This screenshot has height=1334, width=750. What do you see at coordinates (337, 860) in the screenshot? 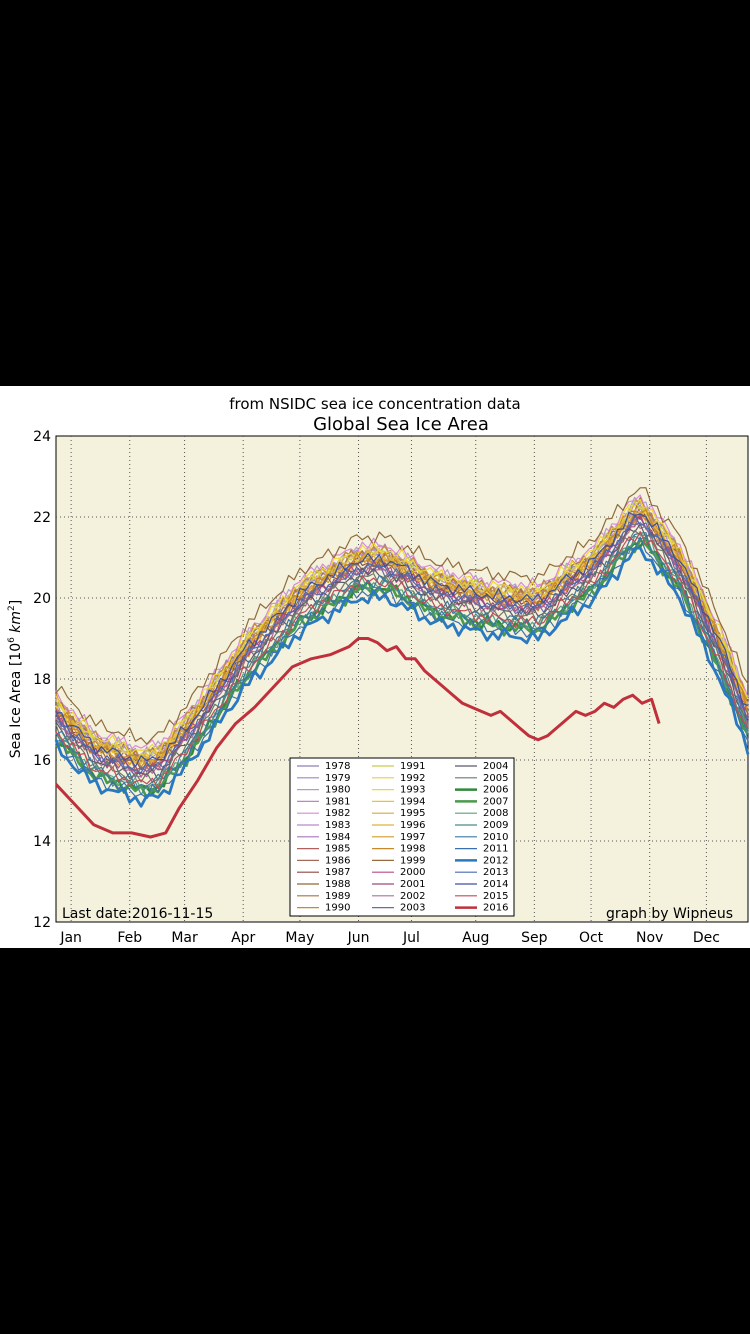
I see `legend-label: 1986` at bounding box center [337, 860].